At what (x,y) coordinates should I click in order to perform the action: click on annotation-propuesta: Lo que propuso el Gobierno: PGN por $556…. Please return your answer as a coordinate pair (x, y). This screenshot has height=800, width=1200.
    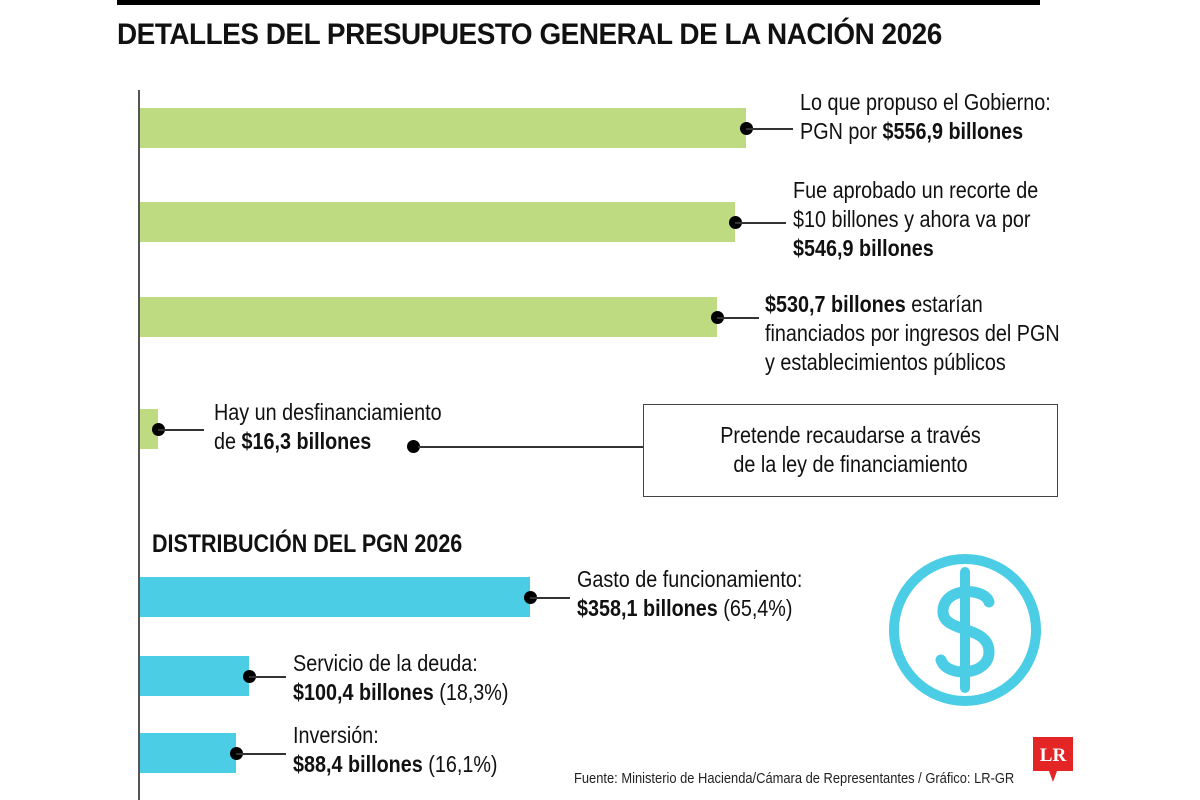
    Looking at the image, I should click on (925, 117).